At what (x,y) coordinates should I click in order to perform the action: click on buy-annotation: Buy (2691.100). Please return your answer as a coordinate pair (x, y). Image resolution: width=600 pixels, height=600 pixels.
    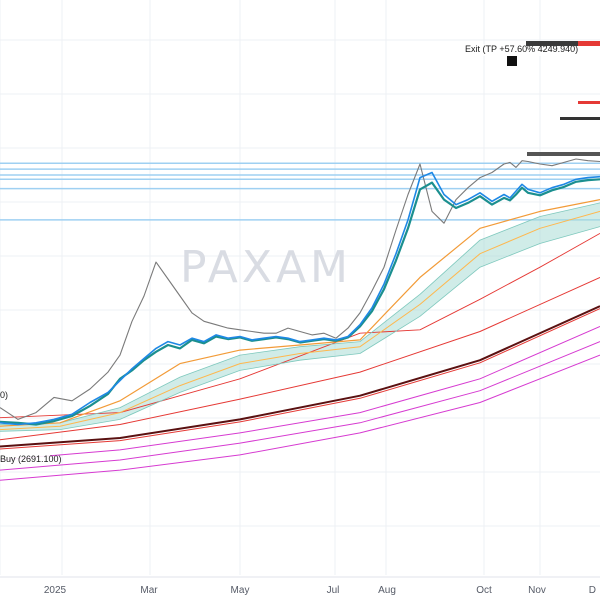
    Looking at the image, I should click on (31, 459).